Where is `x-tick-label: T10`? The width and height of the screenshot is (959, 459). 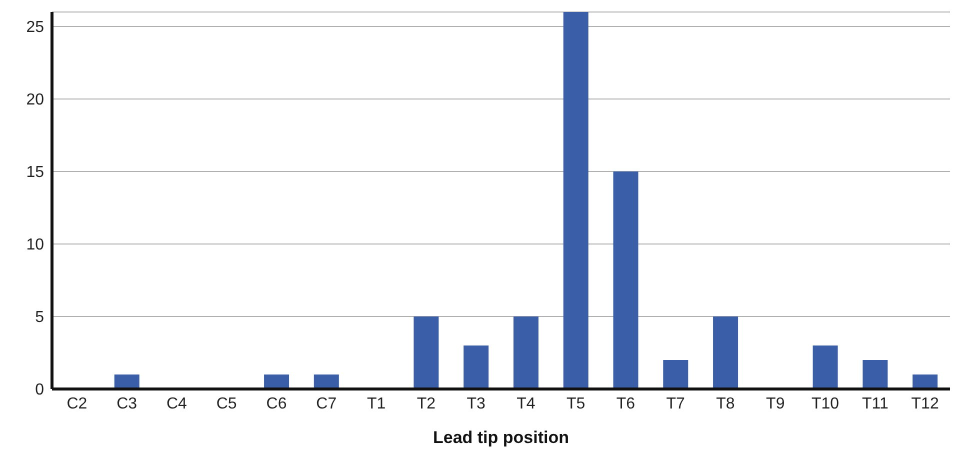
x-tick-label: T10 is located at coordinates (825, 403).